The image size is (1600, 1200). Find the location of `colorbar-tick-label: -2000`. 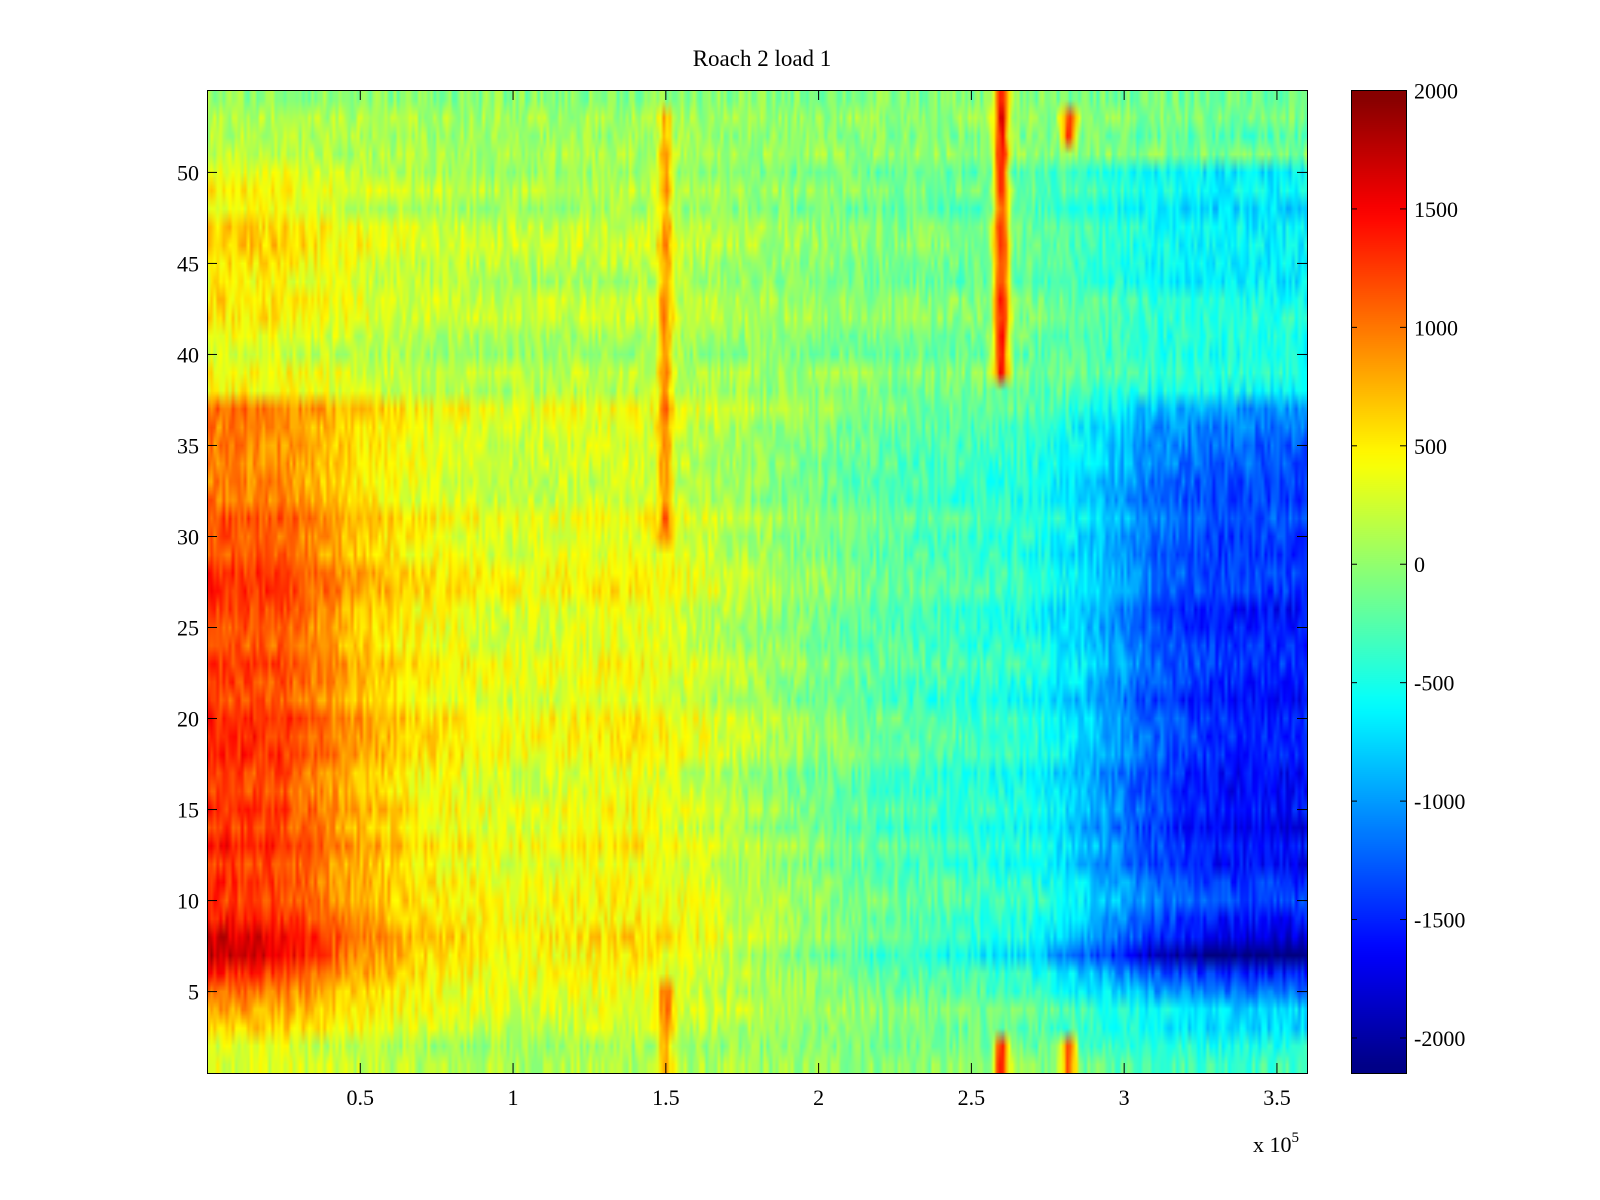

colorbar-tick-label: -2000 is located at coordinates (1439, 1038).